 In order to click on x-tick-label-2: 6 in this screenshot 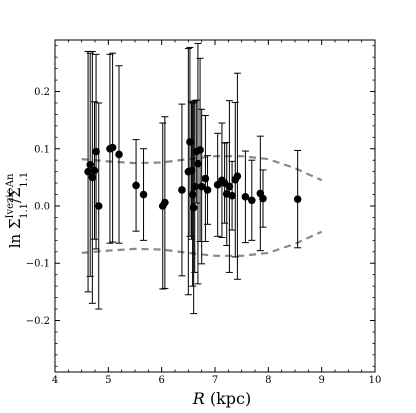, I will do `click(161, 380)`.